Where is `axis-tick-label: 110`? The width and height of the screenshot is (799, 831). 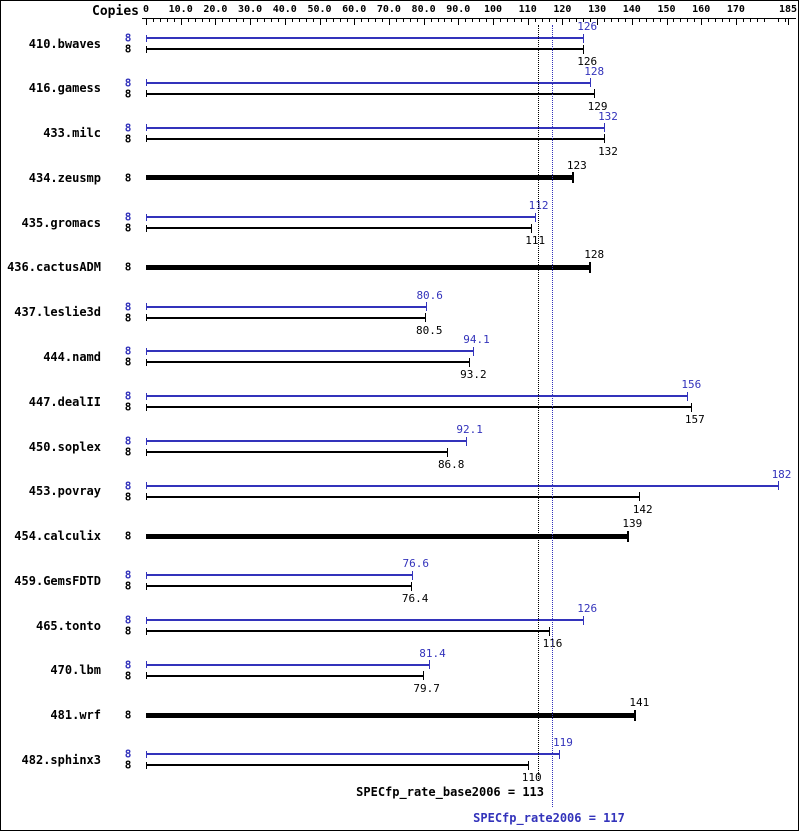 axis-tick-label: 110 is located at coordinates (527, 9).